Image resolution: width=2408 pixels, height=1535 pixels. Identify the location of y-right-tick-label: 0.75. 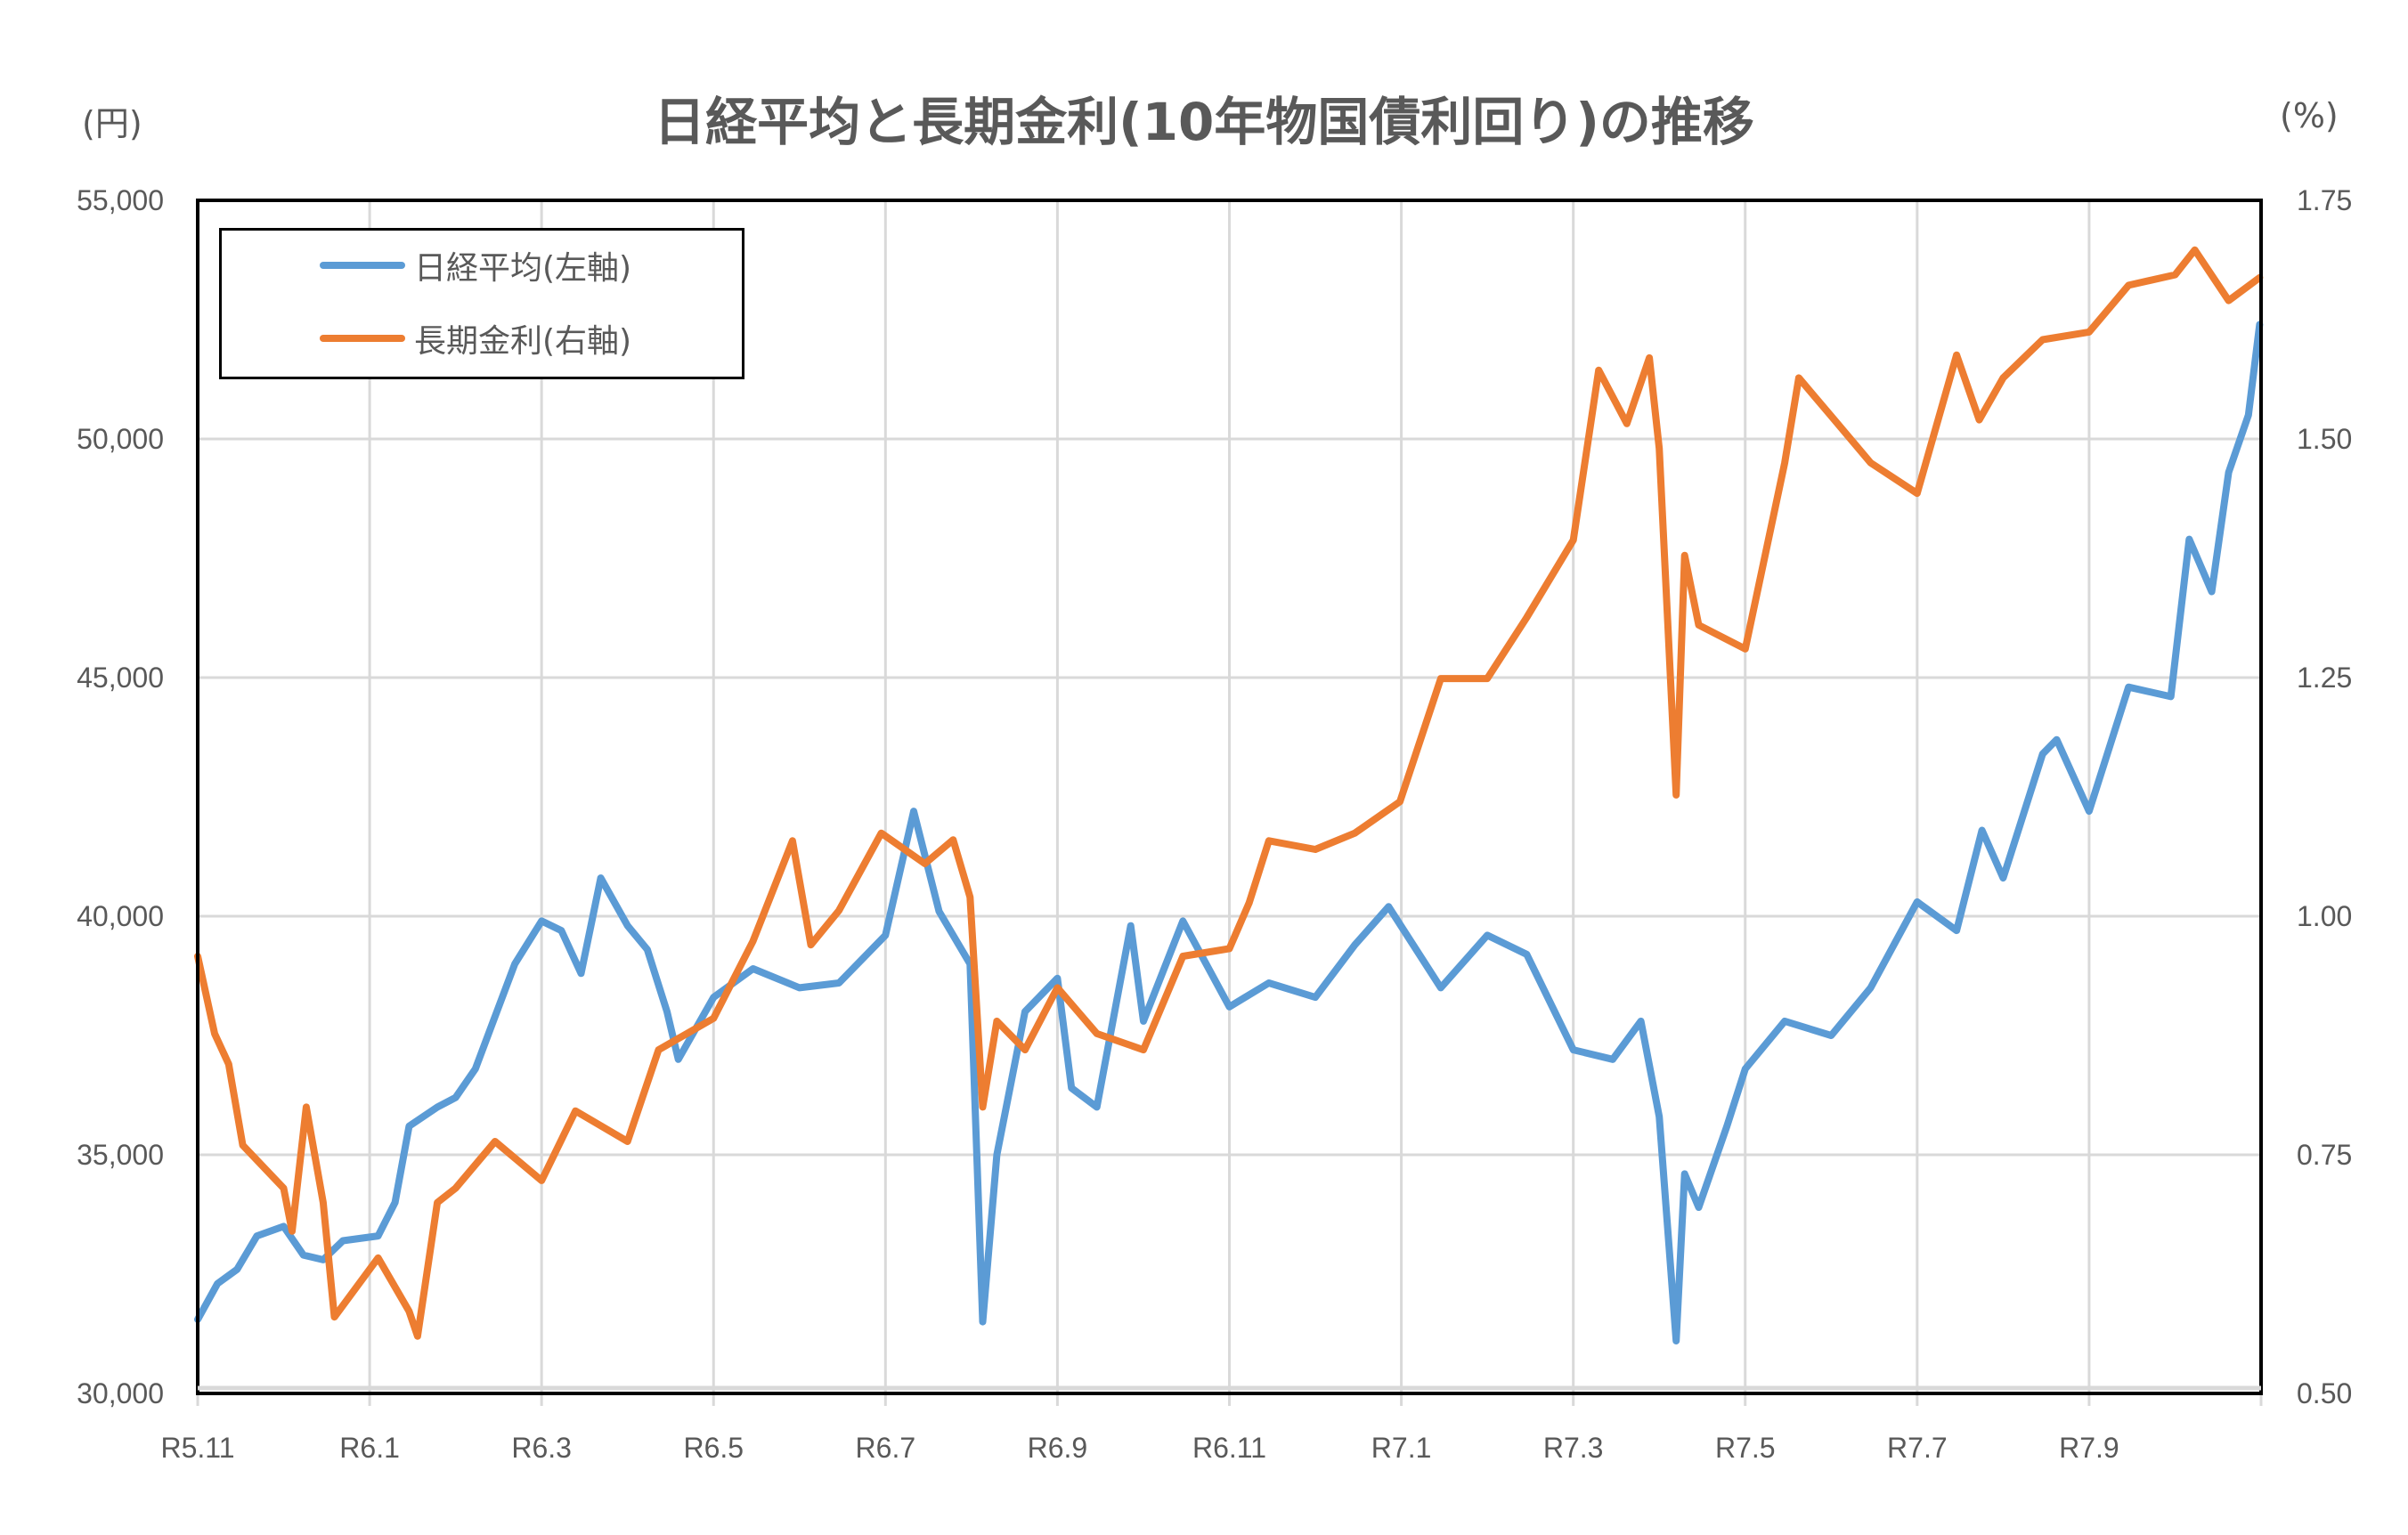
(2324, 1155).